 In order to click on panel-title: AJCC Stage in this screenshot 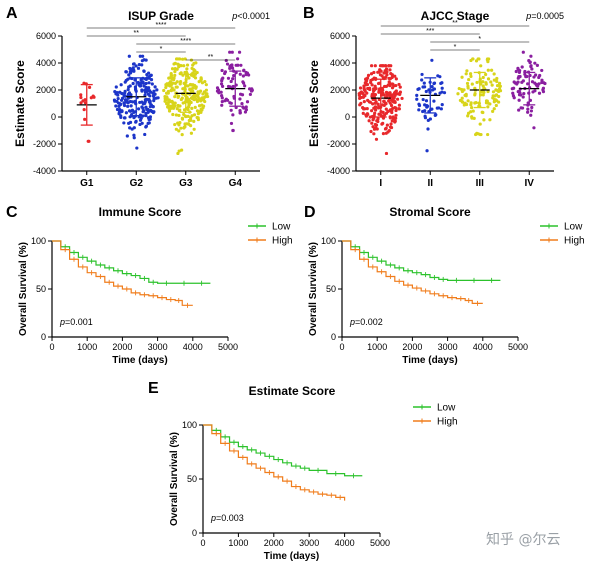, I will do `click(455, 16)`.